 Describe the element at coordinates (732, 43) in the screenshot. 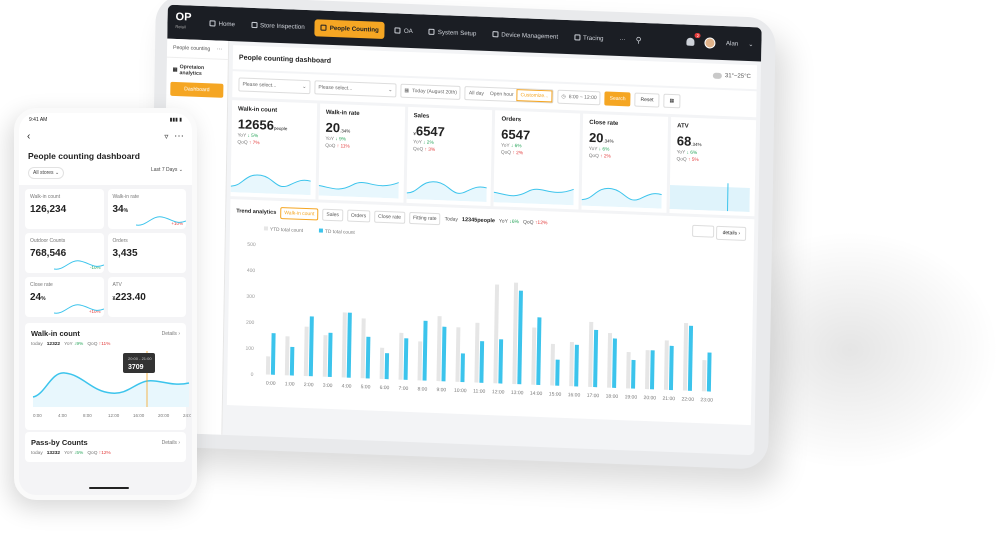

I see `user-name: Alan` at that location.